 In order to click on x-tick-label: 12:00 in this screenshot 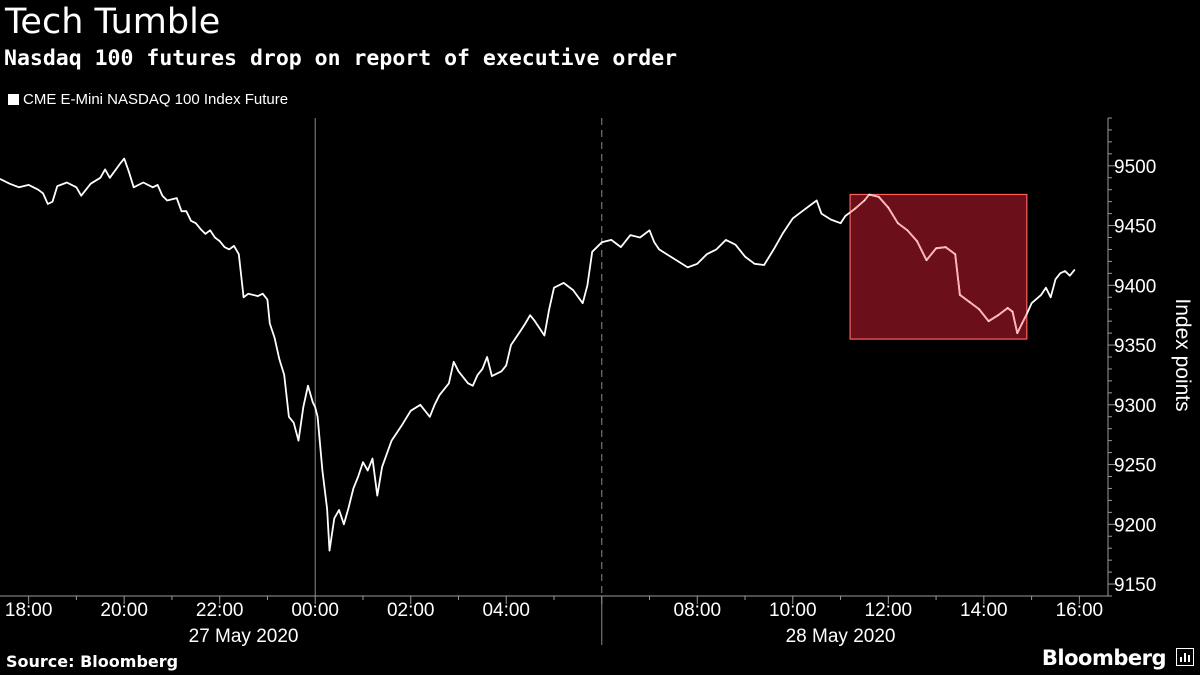, I will do `click(889, 610)`.